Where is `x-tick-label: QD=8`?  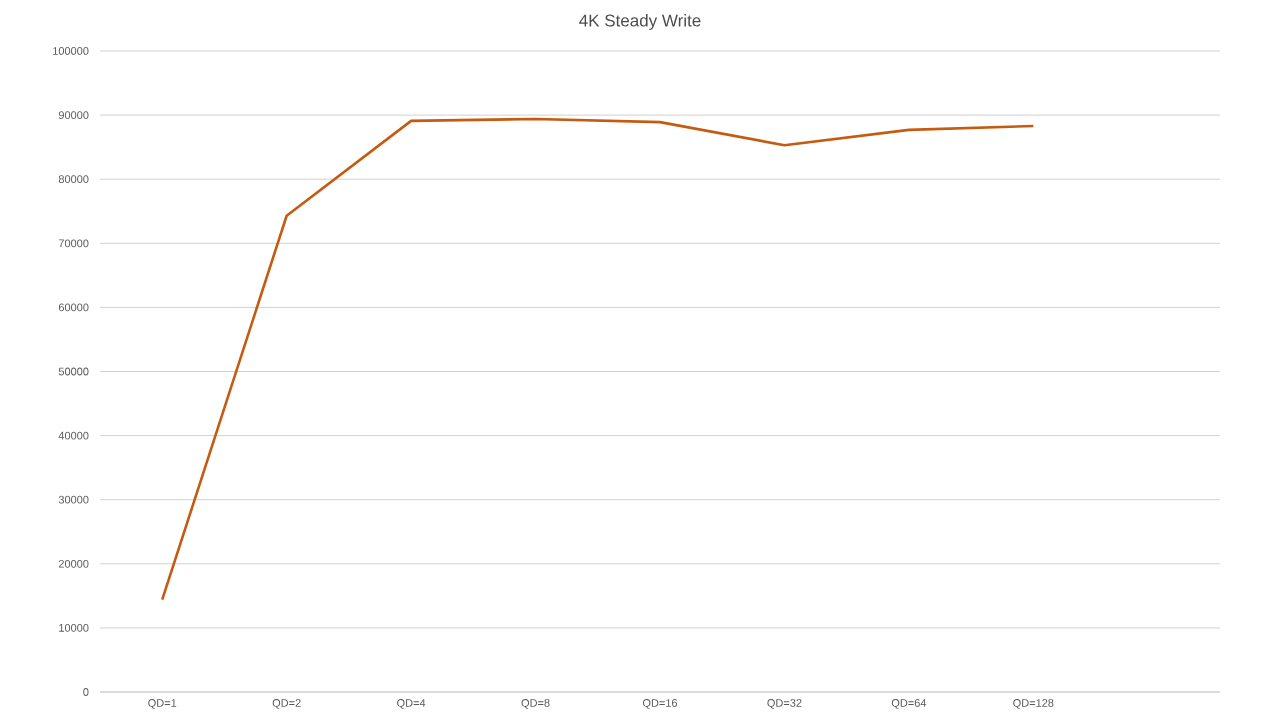 x-tick-label: QD=8 is located at coordinates (535, 704).